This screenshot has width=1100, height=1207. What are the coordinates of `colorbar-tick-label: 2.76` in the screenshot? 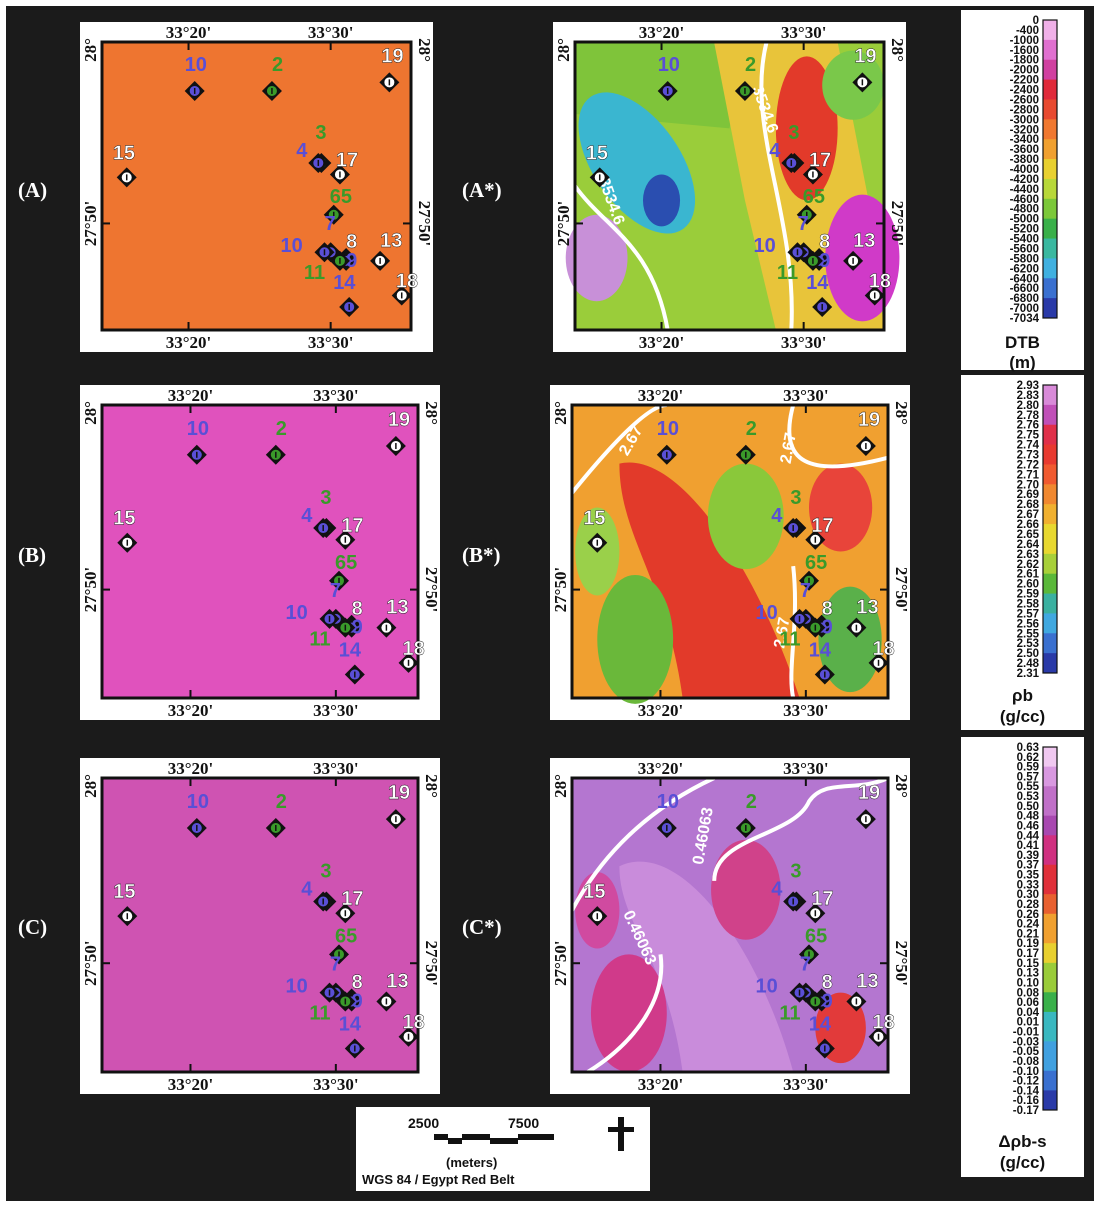 It's located at (1028, 426).